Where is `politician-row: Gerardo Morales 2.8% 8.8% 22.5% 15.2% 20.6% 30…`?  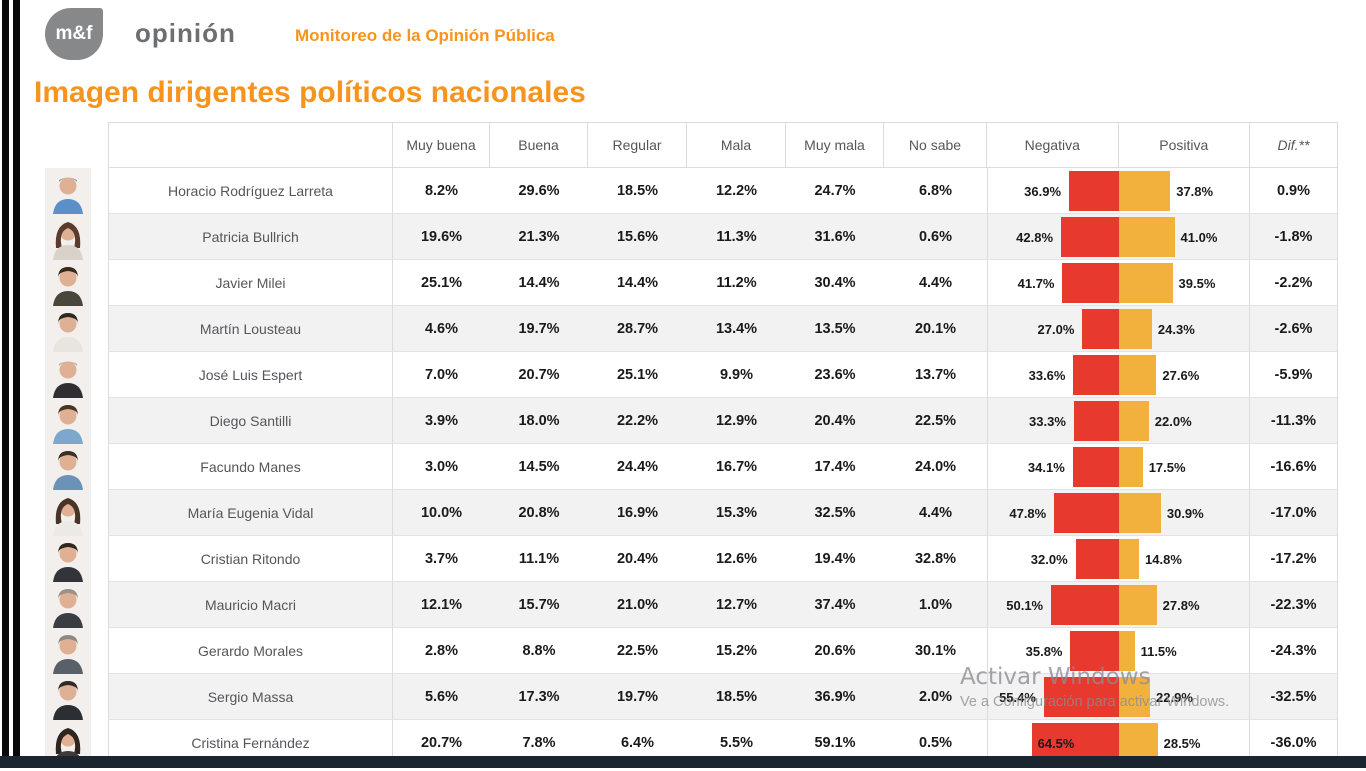
politician-row: Gerardo Morales 2.8% 8.8% 22.5% 15.2% 20.6% 30… is located at coordinates (723, 651).